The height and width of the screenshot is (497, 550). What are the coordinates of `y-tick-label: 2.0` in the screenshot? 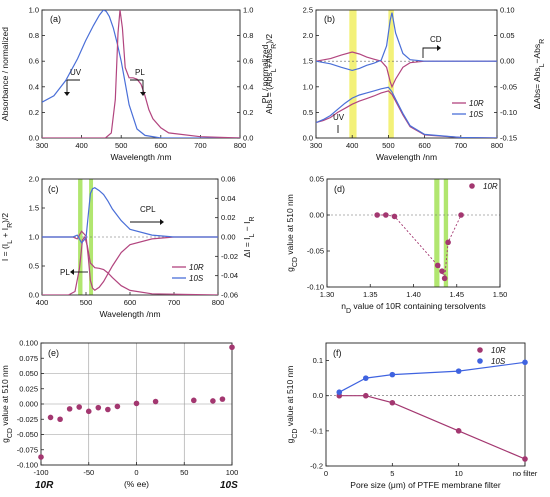 It's located at (308, 35).